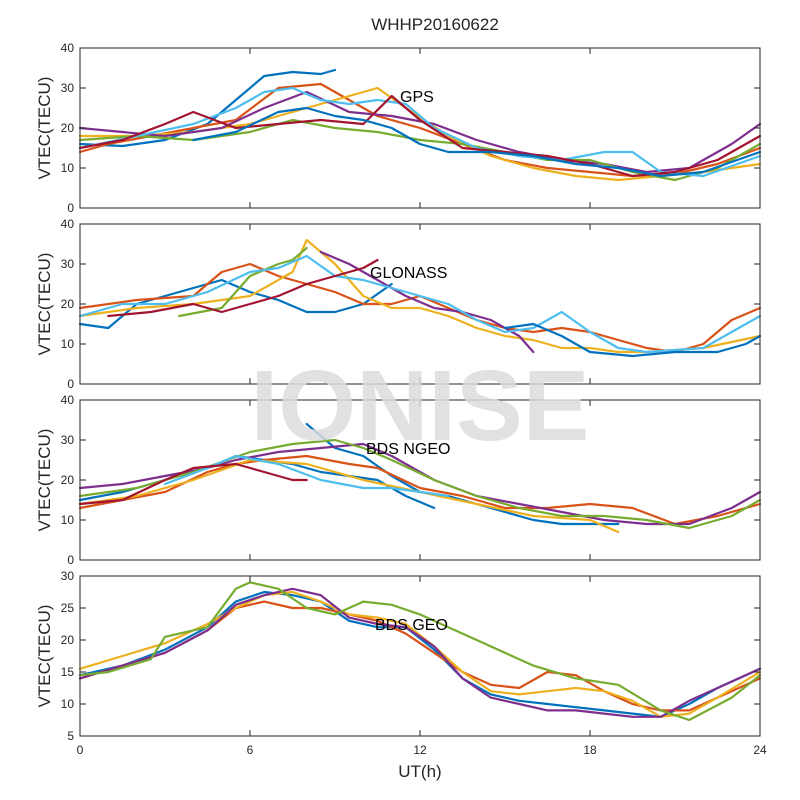 Image resolution: width=800 pixels, height=800 pixels. What do you see at coordinates (408, 449) in the screenshot?
I see `panel-annotation: BDS NGEO` at bounding box center [408, 449].